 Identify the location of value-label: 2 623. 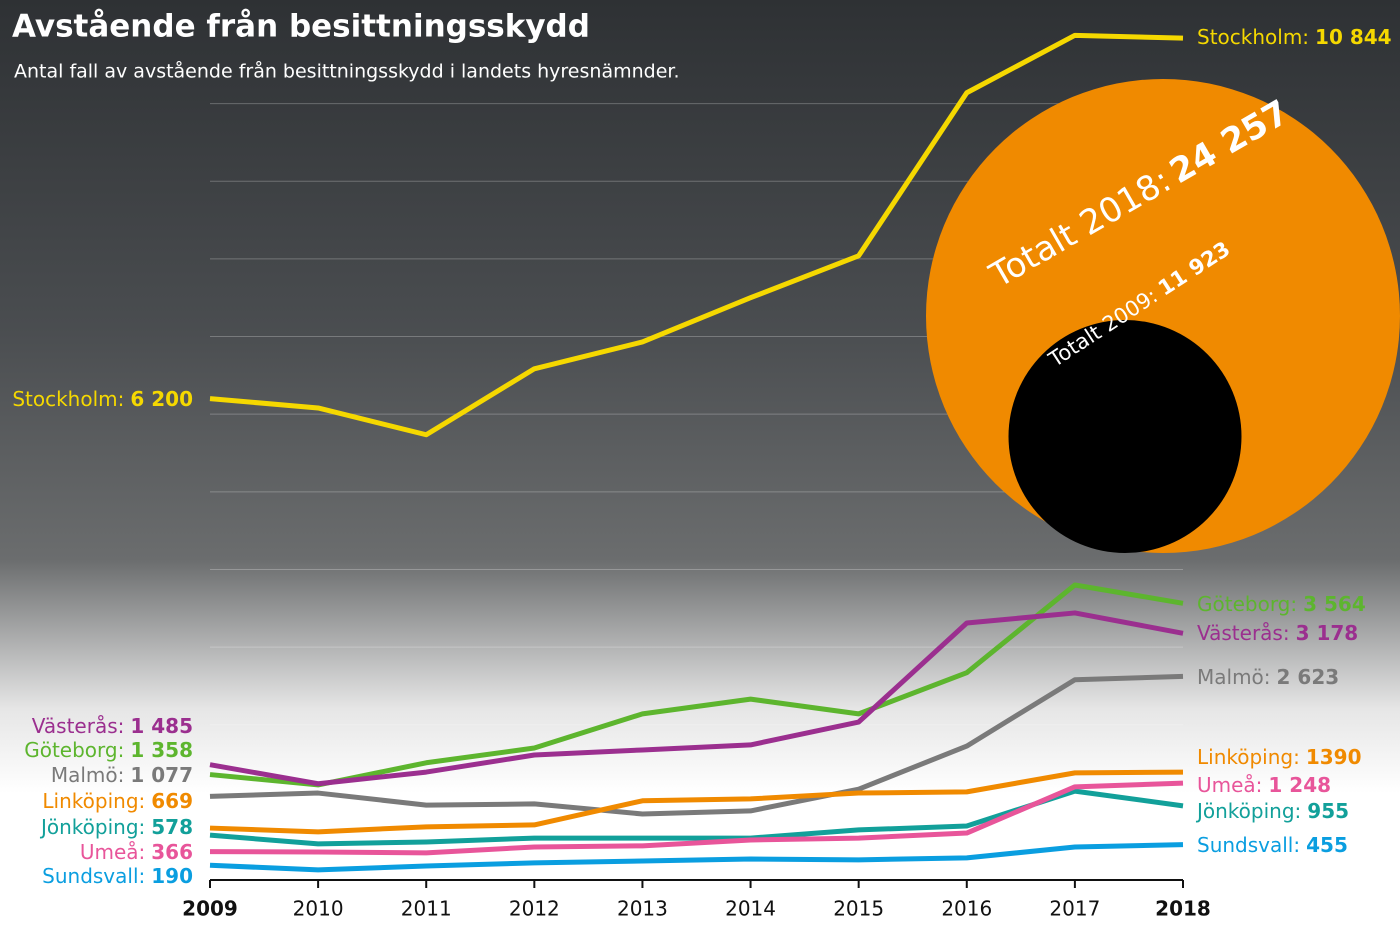
(1308, 677).